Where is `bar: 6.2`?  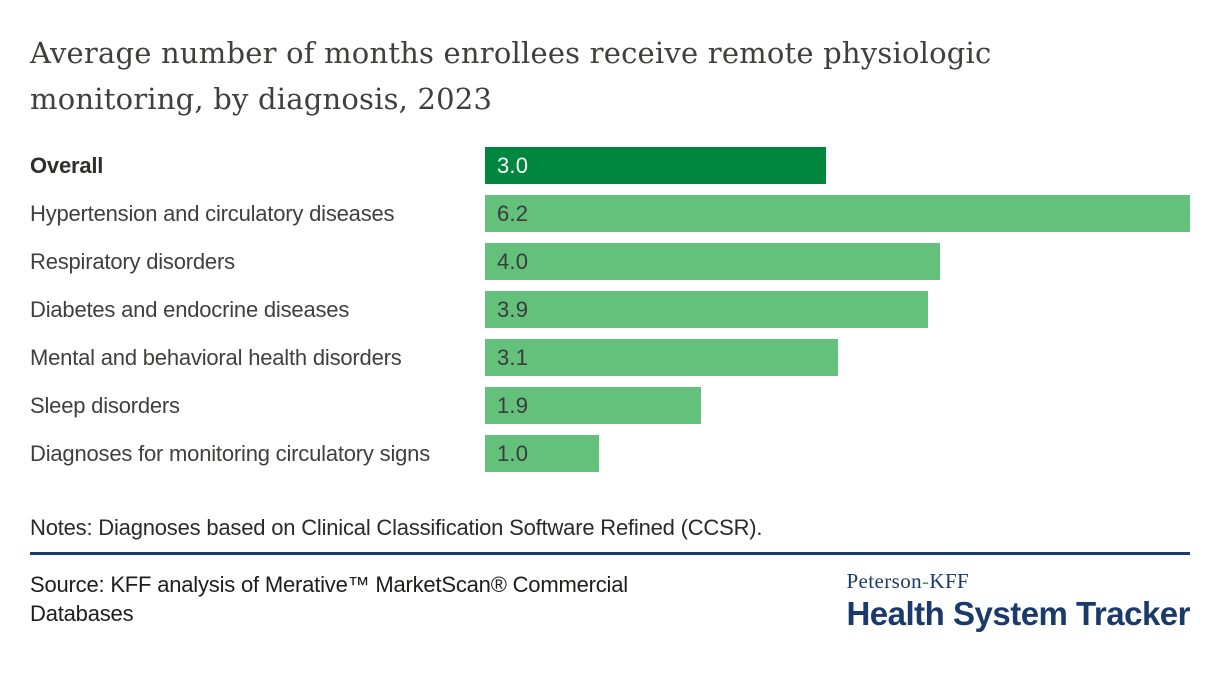
bar: 6.2 is located at coordinates (837, 213).